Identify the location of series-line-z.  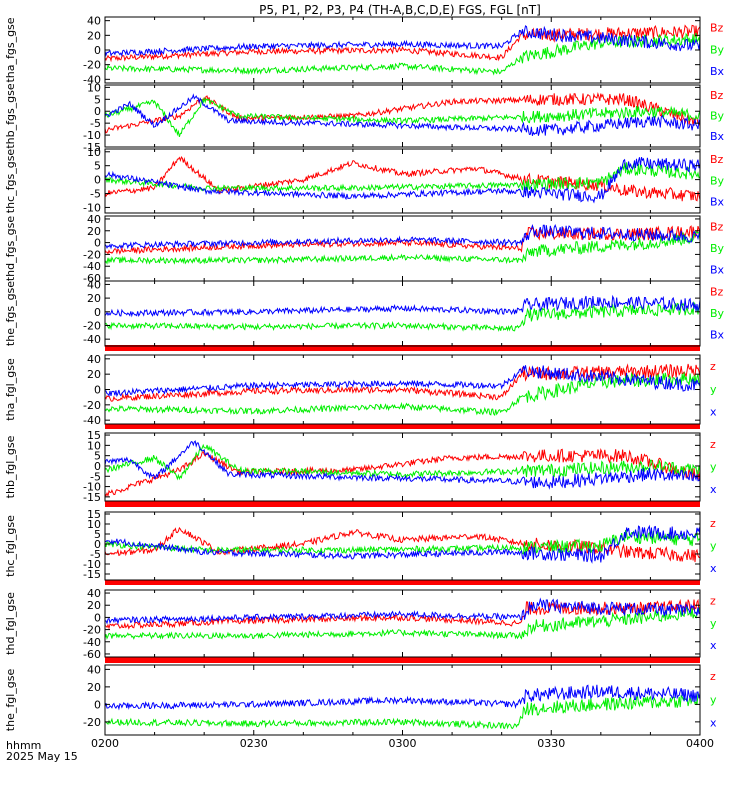
(402, 382).